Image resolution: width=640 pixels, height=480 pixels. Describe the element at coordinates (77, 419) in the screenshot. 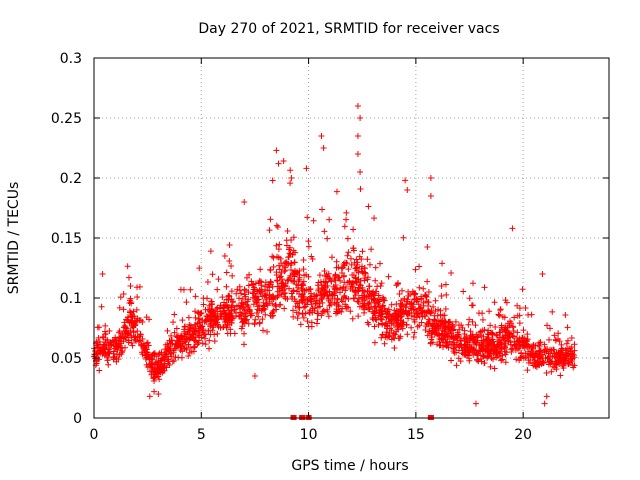

I see `y-tick-label: 0` at that location.